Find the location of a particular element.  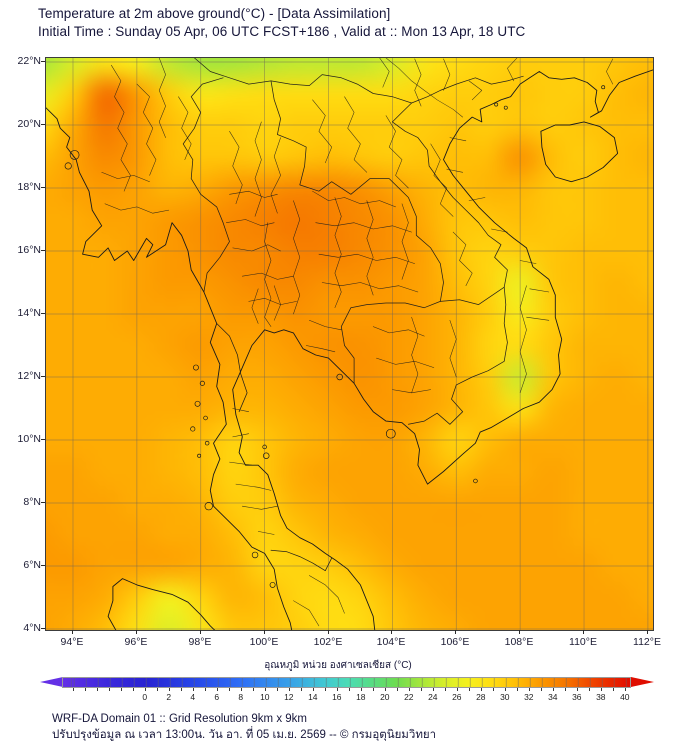

lat-tick-label: 6°N is located at coordinates (32, 565).